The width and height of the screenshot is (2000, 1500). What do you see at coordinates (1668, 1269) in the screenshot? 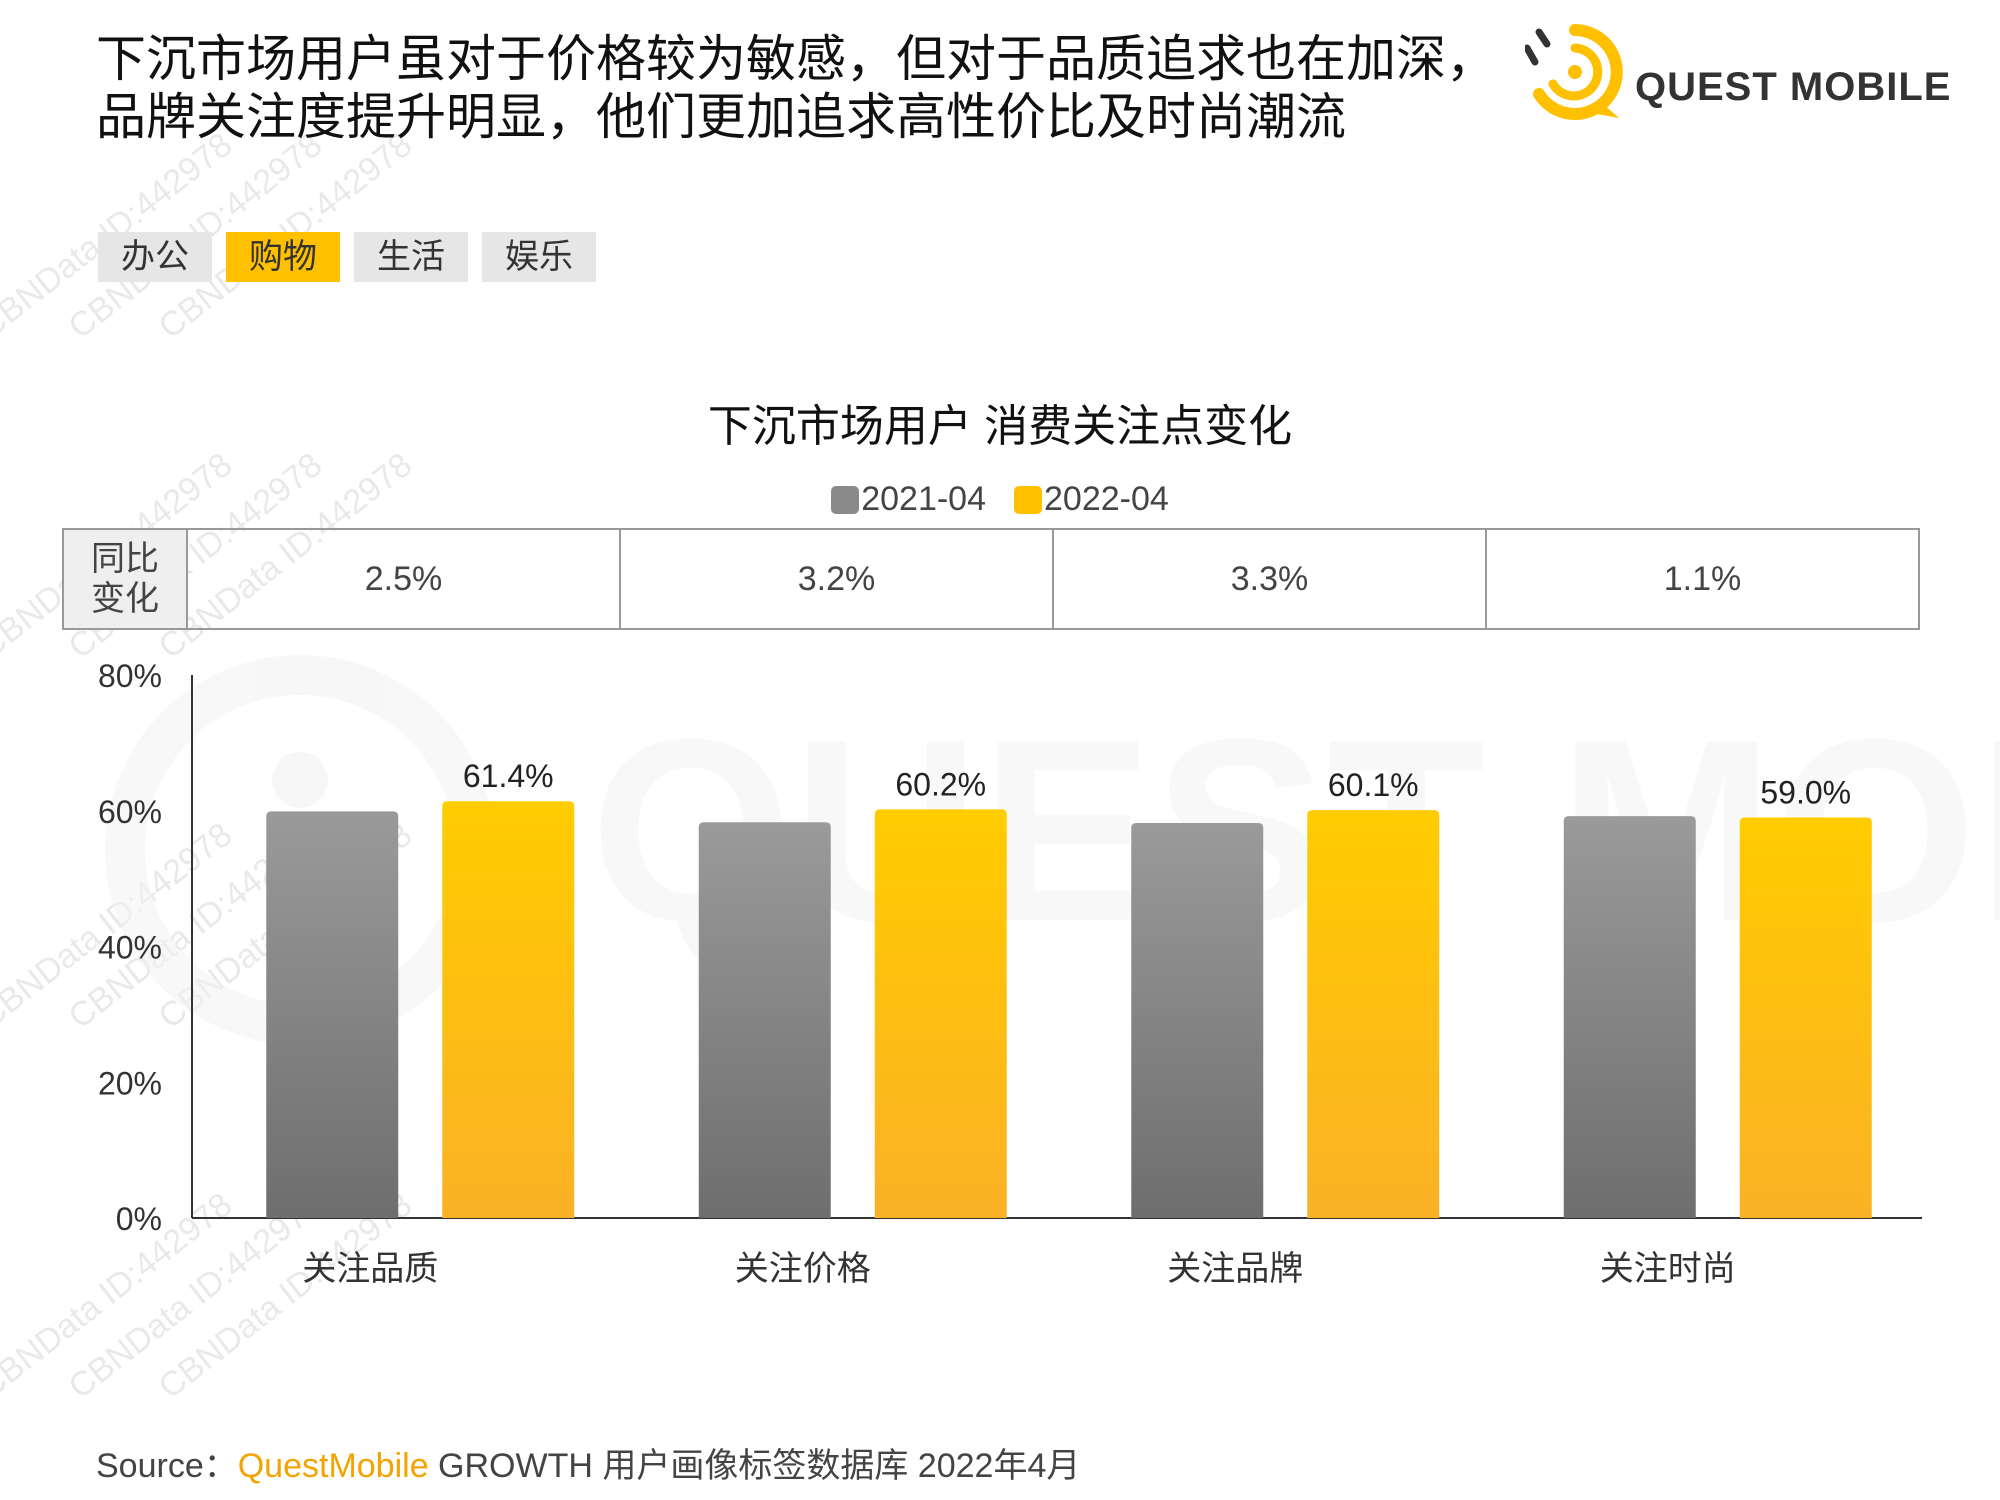
I see `x-tick-label: 关注时尚` at bounding box center [1668, 1269].